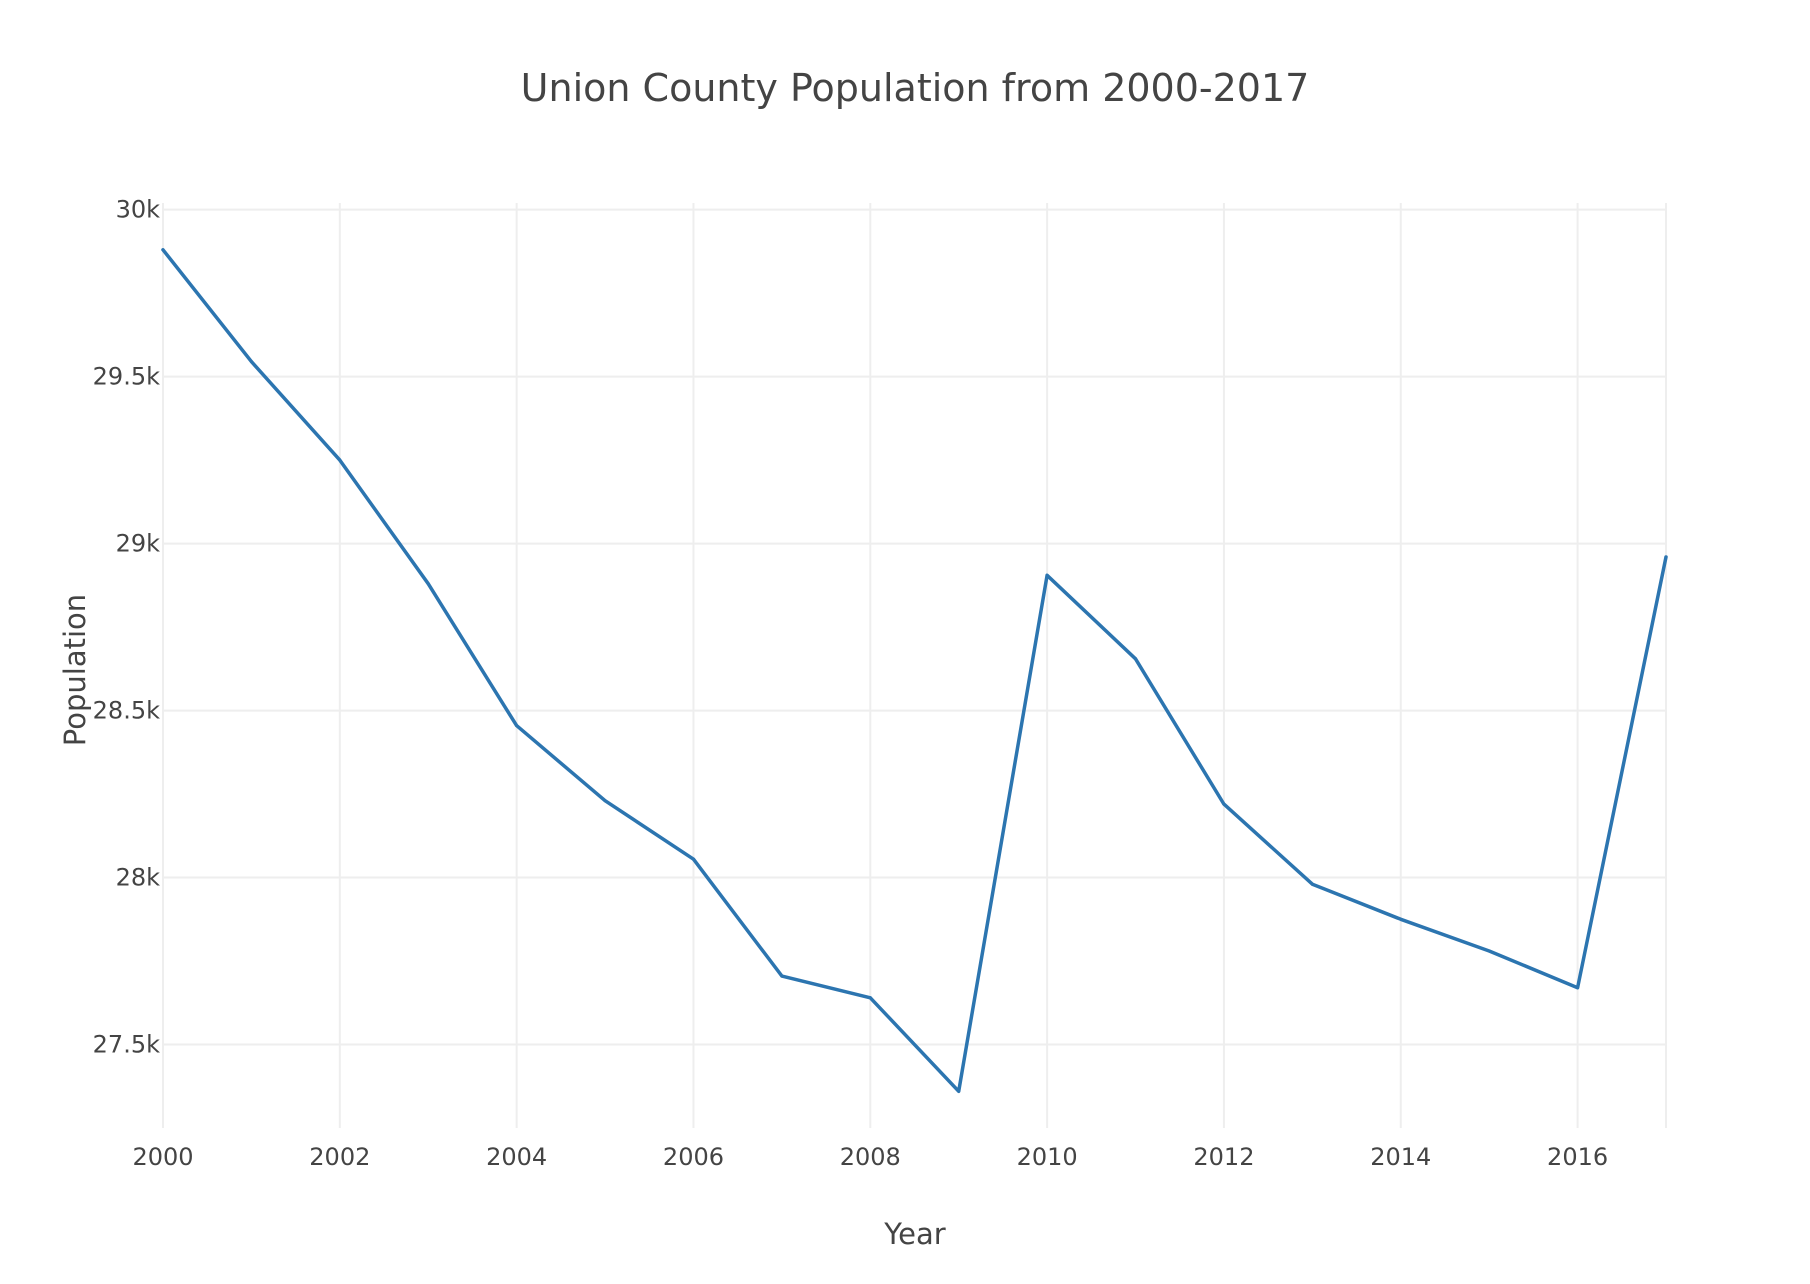 This screenshot has height=1284, width=1810. What do you see at coordinates (138, 210) in the screenshot?
I see `y-tick-label: 30k` at bounding box center [138, 210].